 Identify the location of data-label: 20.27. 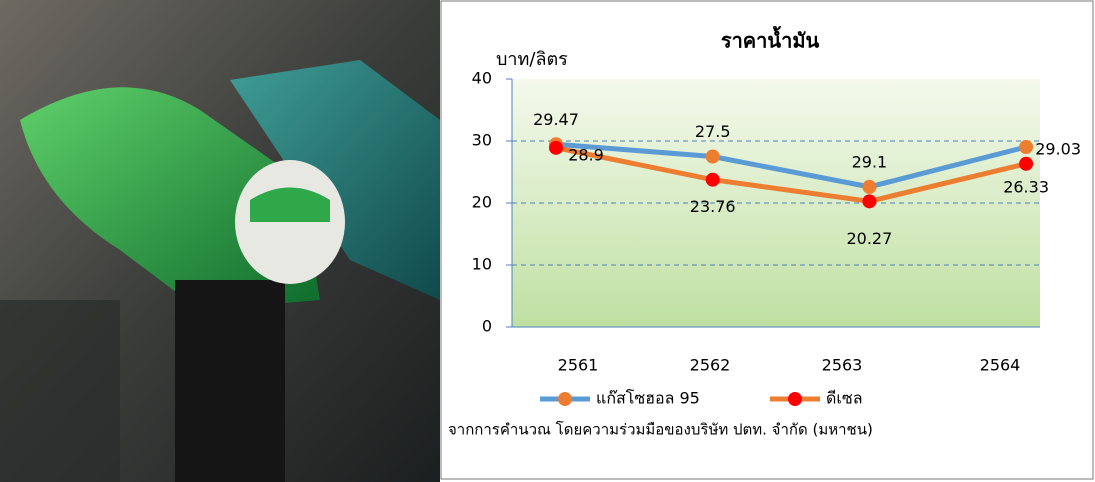
(869, 238).